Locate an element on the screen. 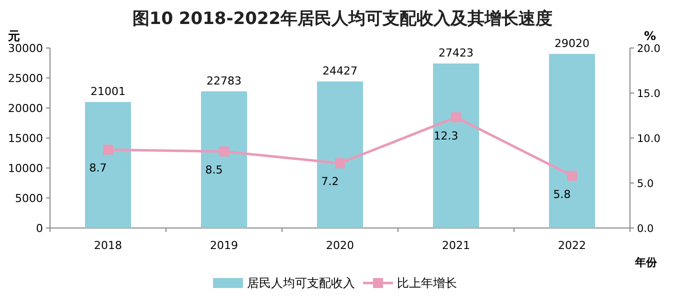 Image resolution: width=685 pixels, height=303 pixels. y-tick-label: 30000 is located at coordinates (25, 48).